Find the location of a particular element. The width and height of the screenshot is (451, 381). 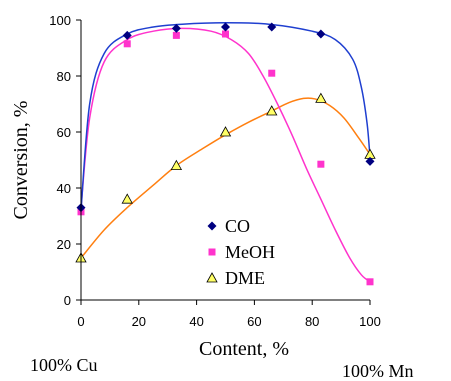

legend-item-meoh: MeOH is located at coordinates (241, 252).